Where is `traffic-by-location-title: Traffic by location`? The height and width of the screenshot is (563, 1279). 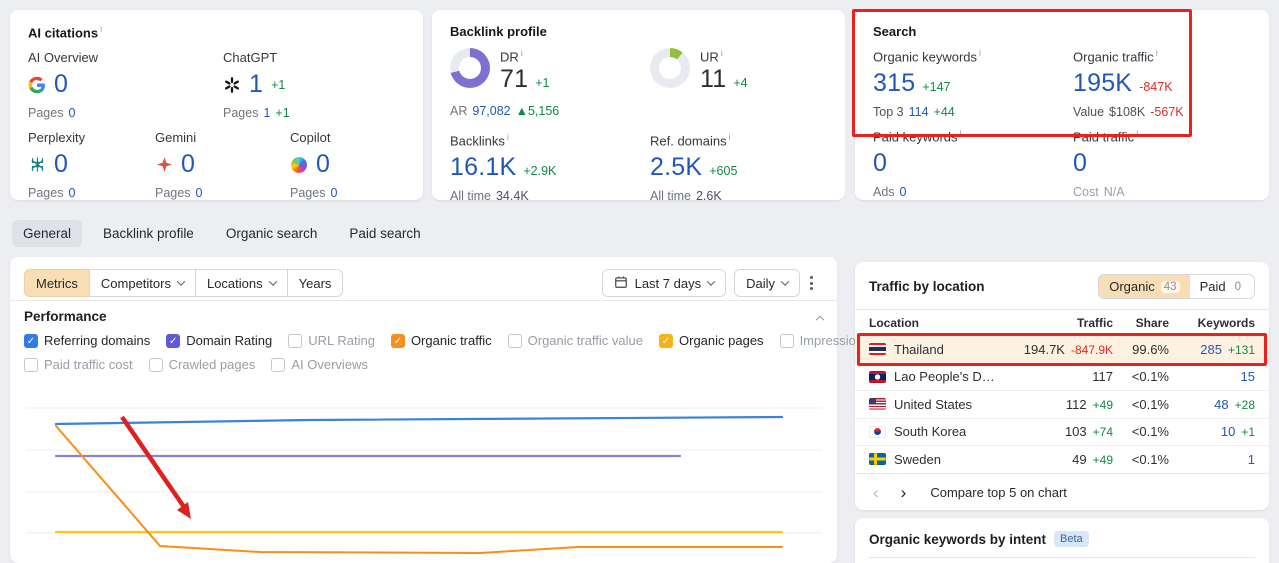 traffic-by-location-title: Traffic by location is located at coordinates (927, 286).